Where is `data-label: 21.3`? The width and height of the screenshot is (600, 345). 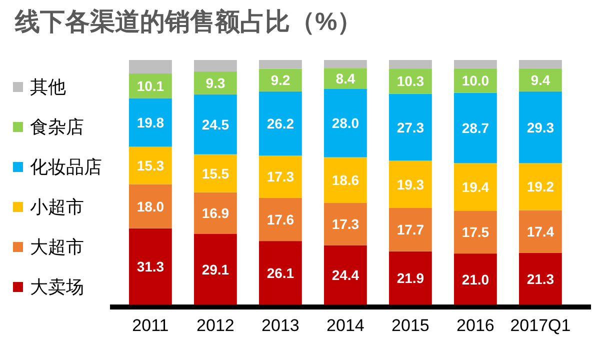 data-label: 21.3 is located at coordinates (540, 278).